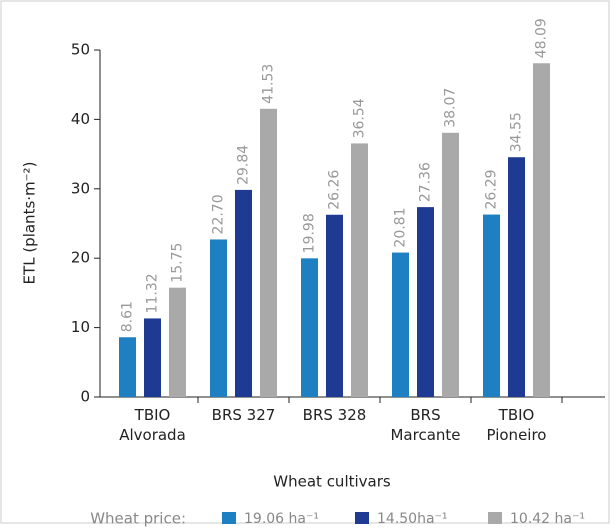  I want to click on y-tick-label: 20, so click(80, 258).